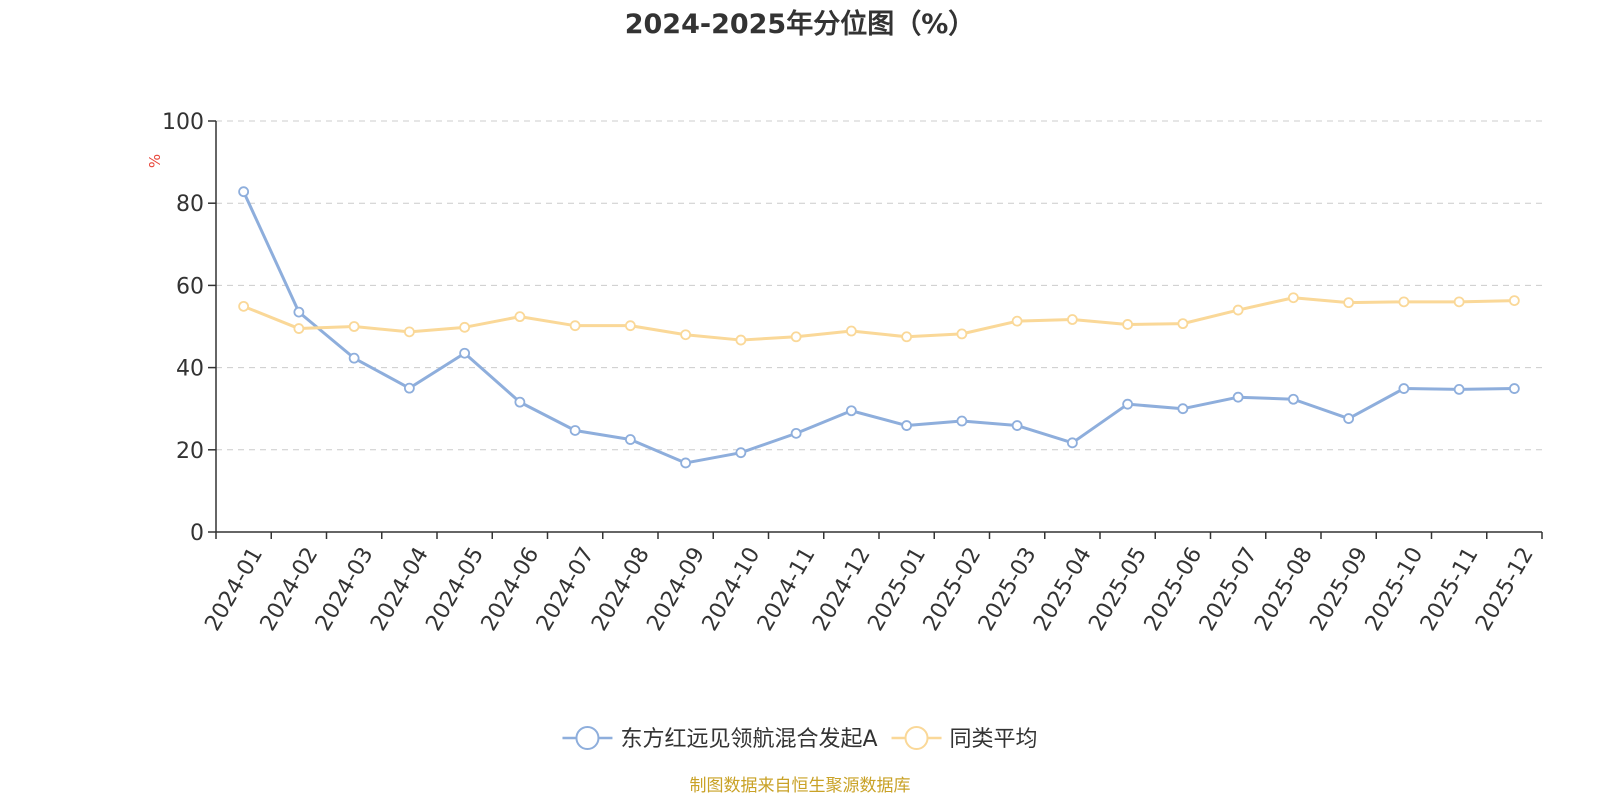 The image size is (1600, 800). What do you see at coordinates (190, 451) in the screenshot?
I see `y-tick-label: 20` at bounding box center [190, 451].